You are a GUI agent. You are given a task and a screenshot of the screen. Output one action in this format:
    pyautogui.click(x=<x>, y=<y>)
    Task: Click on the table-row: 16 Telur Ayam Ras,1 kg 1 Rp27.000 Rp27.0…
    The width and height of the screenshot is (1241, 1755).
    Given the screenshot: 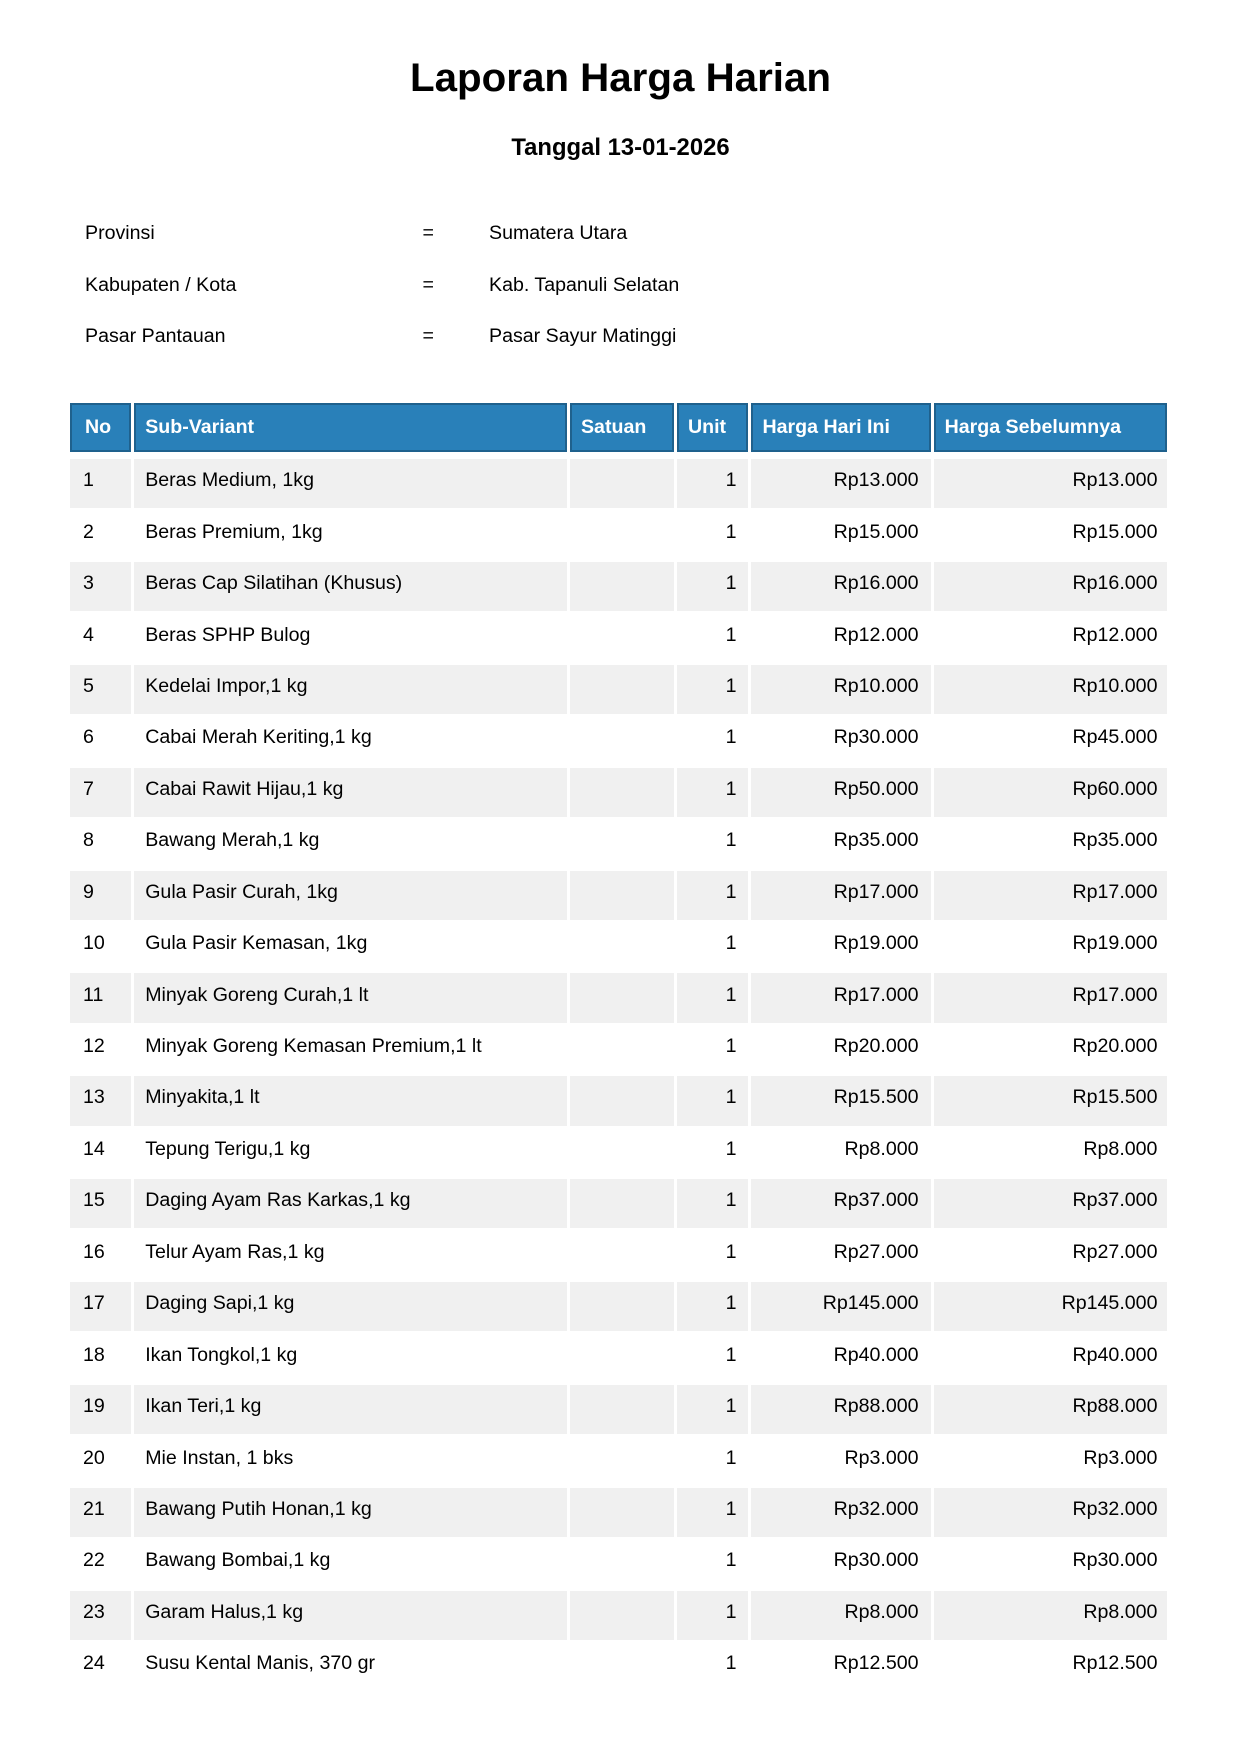 What is the action you would take?
    pyautogui.click(x=618, y=1255)
    